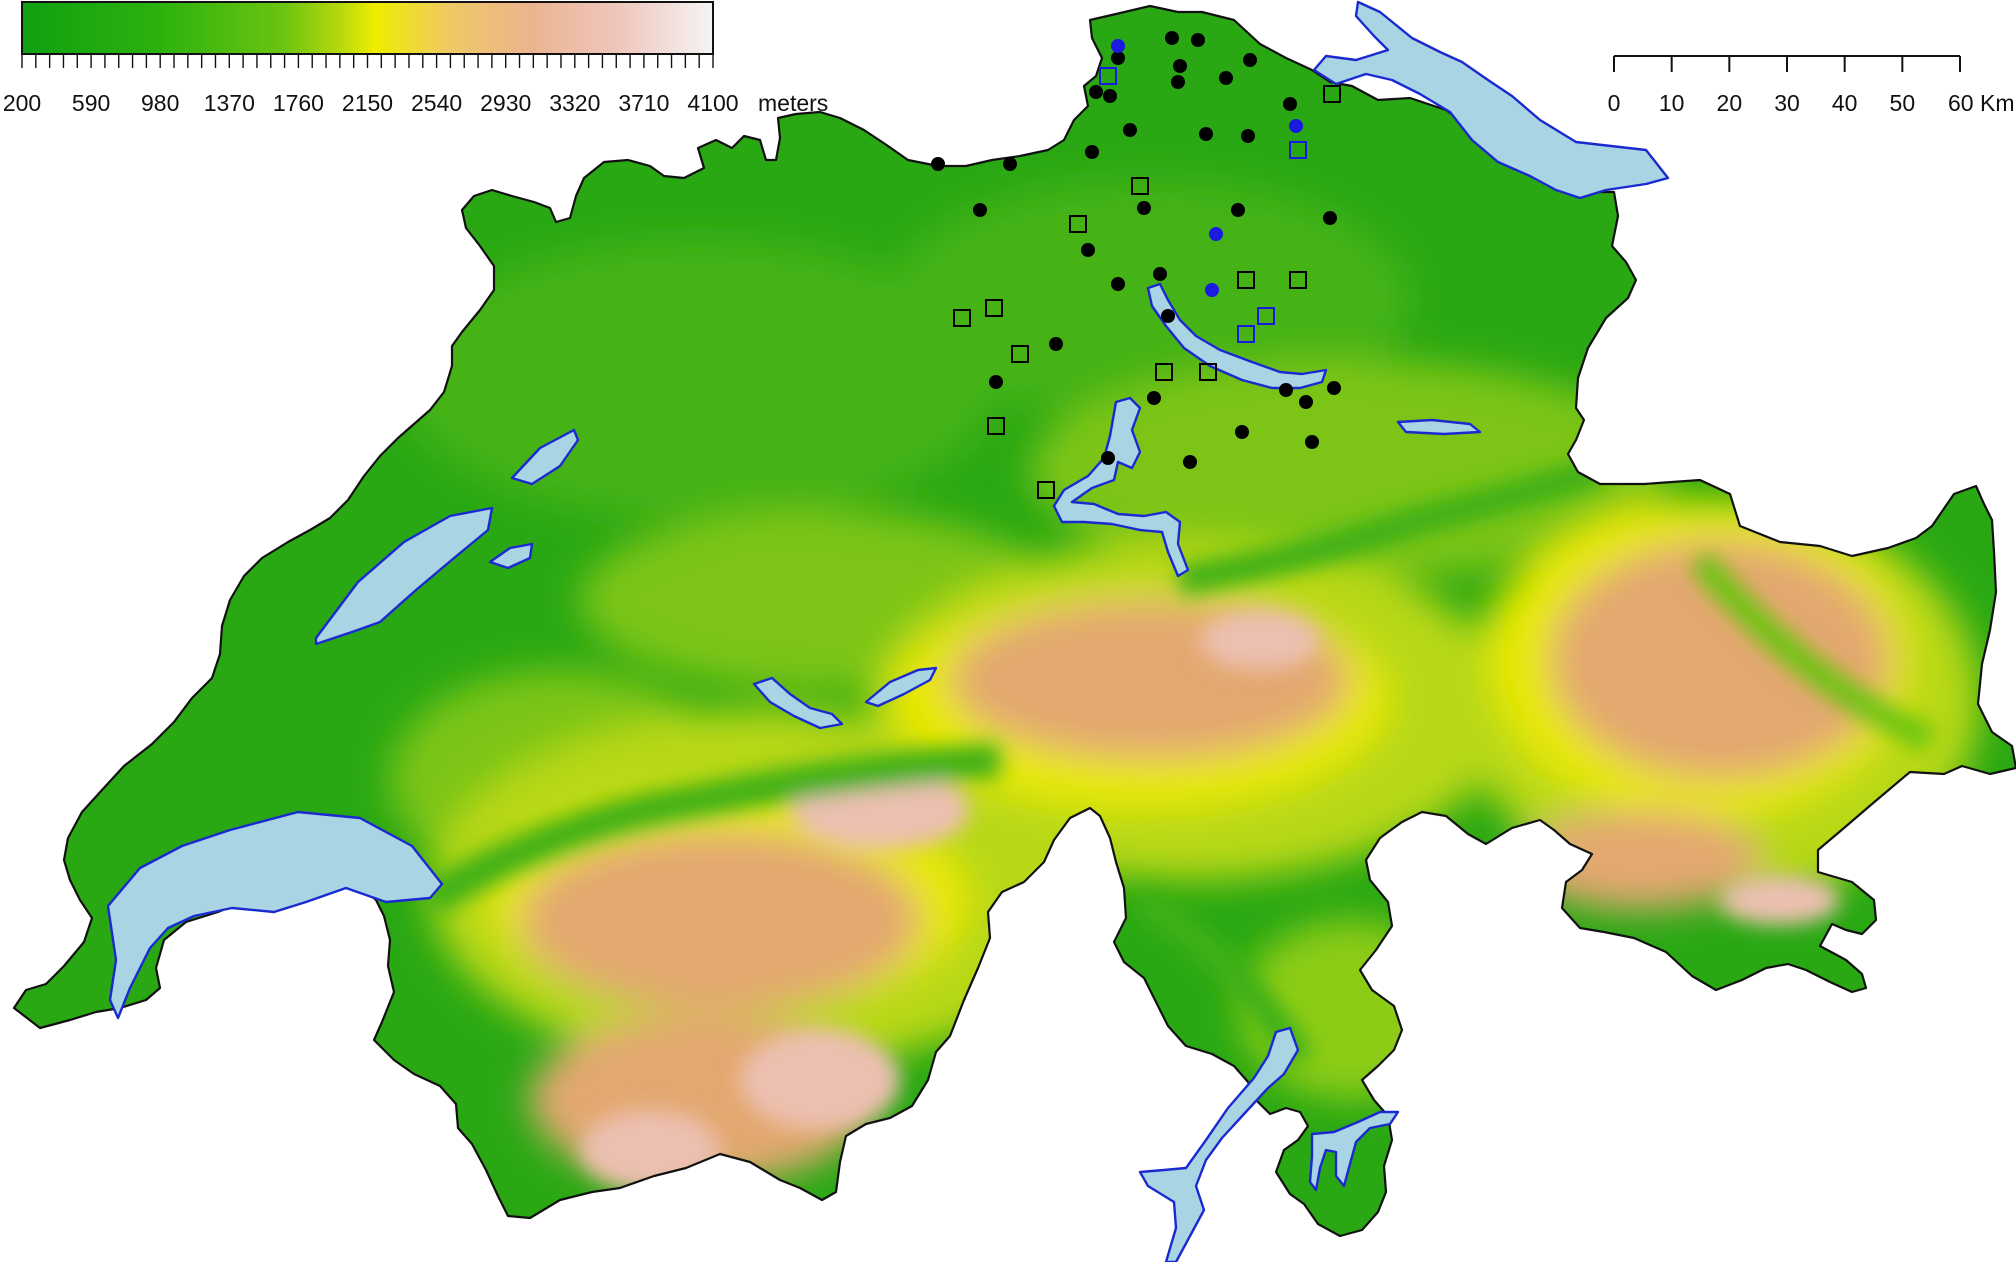 This screenshot has height=1262, width=2016. Describe the element at coordinates (22, 103) in the screenshot. I see `legend-tick-label: 200` at that location.